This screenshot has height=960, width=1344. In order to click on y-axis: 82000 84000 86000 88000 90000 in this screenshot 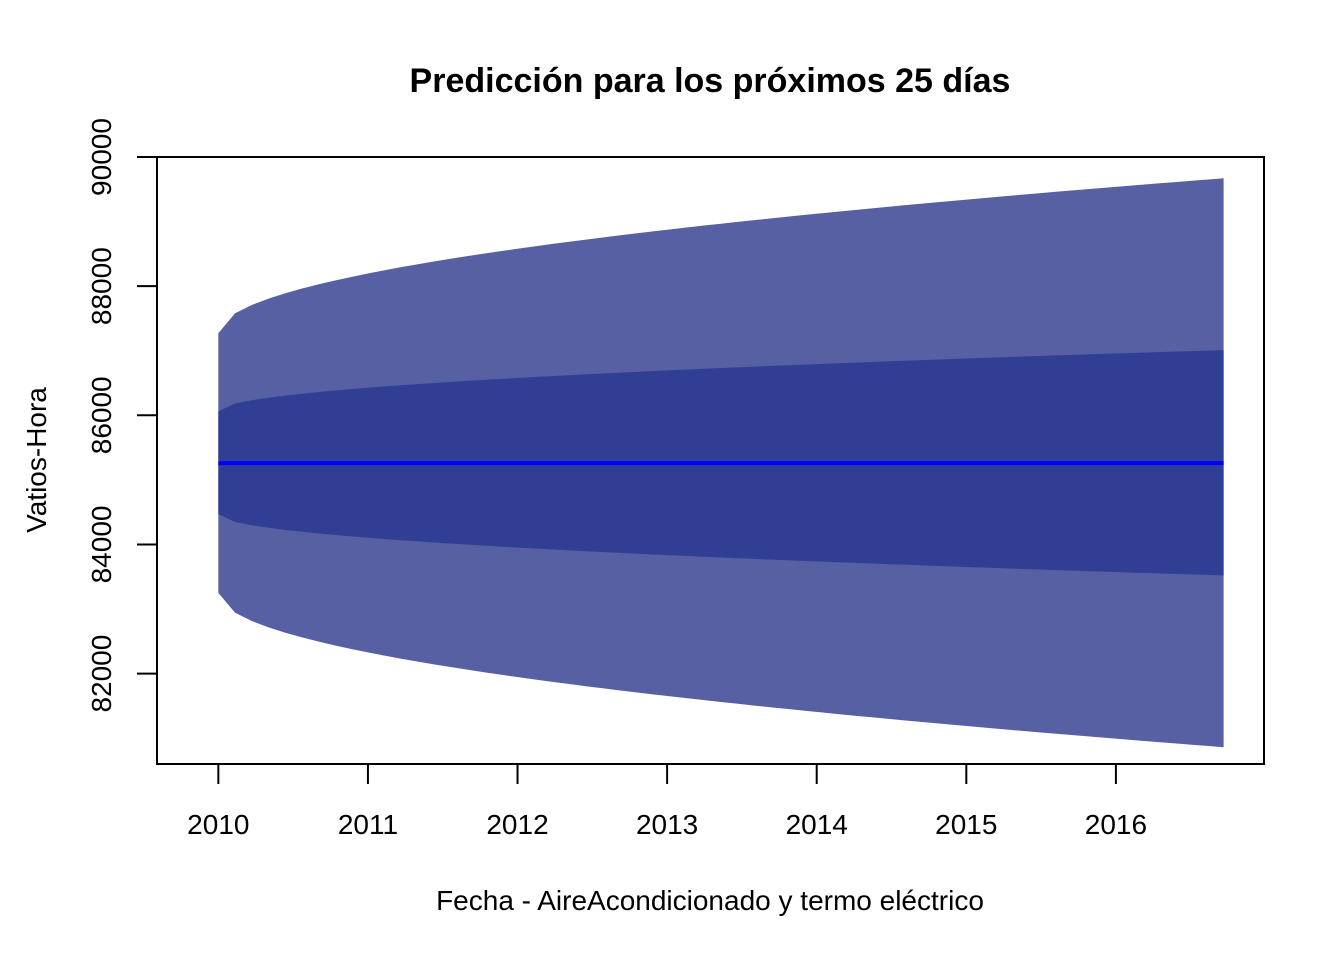, I will do `click(122, 415)`.